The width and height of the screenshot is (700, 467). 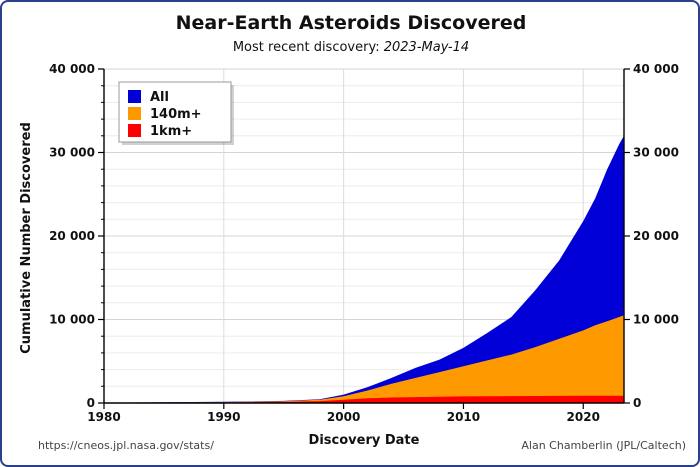 What do you see at coordinates (103, 417) in the screenshot?
I see `x-tick-label: 1980` at bounding box center [103, 417].